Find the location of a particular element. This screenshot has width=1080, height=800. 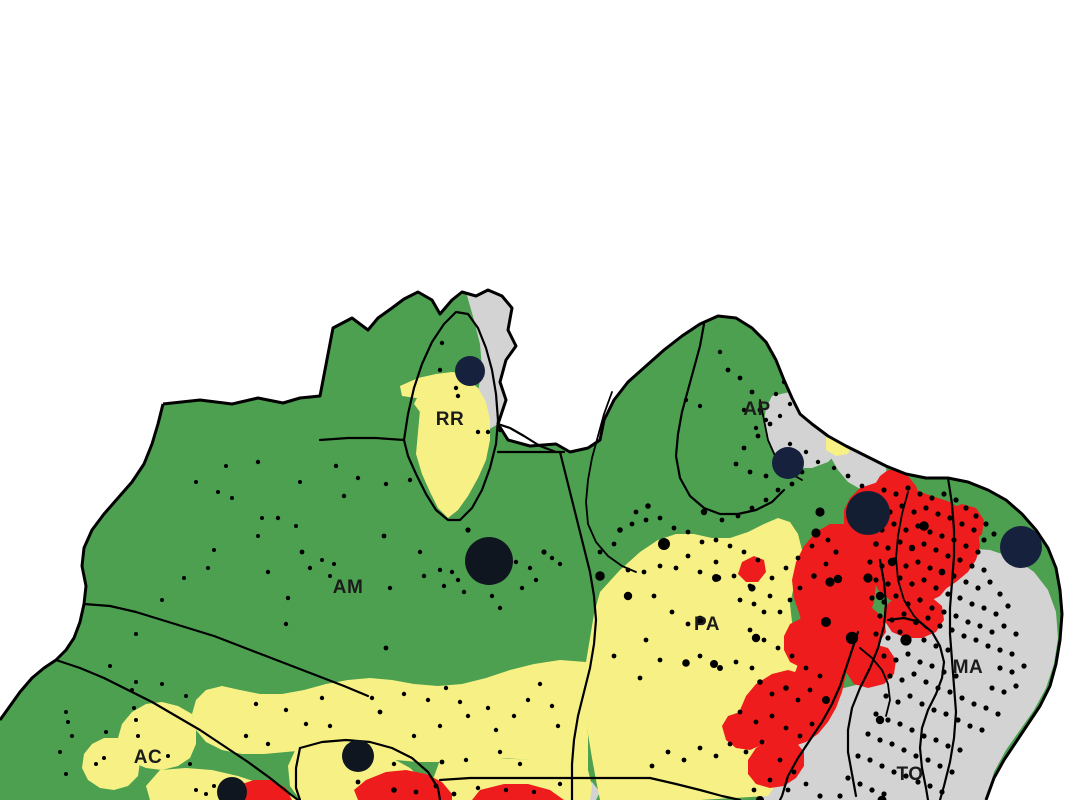

border-rr-am is located at coordinates (362, 439).